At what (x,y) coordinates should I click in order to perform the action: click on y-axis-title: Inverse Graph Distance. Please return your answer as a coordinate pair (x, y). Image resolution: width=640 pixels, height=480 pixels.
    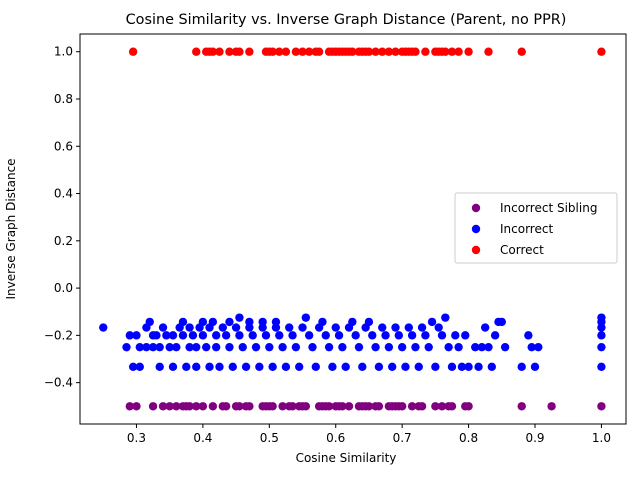
    Looking at the image, I should click on (11, 228).